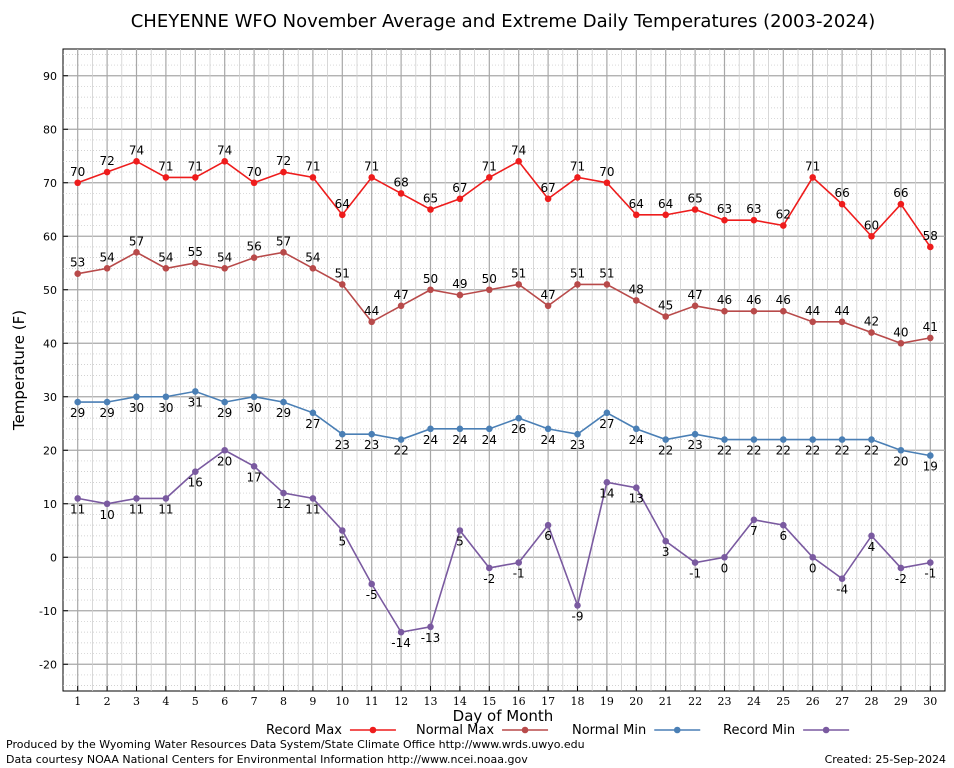 The width and height of the screenshot is (954, 768). I want to click on x-tick-label: 5, so click(195, 701).